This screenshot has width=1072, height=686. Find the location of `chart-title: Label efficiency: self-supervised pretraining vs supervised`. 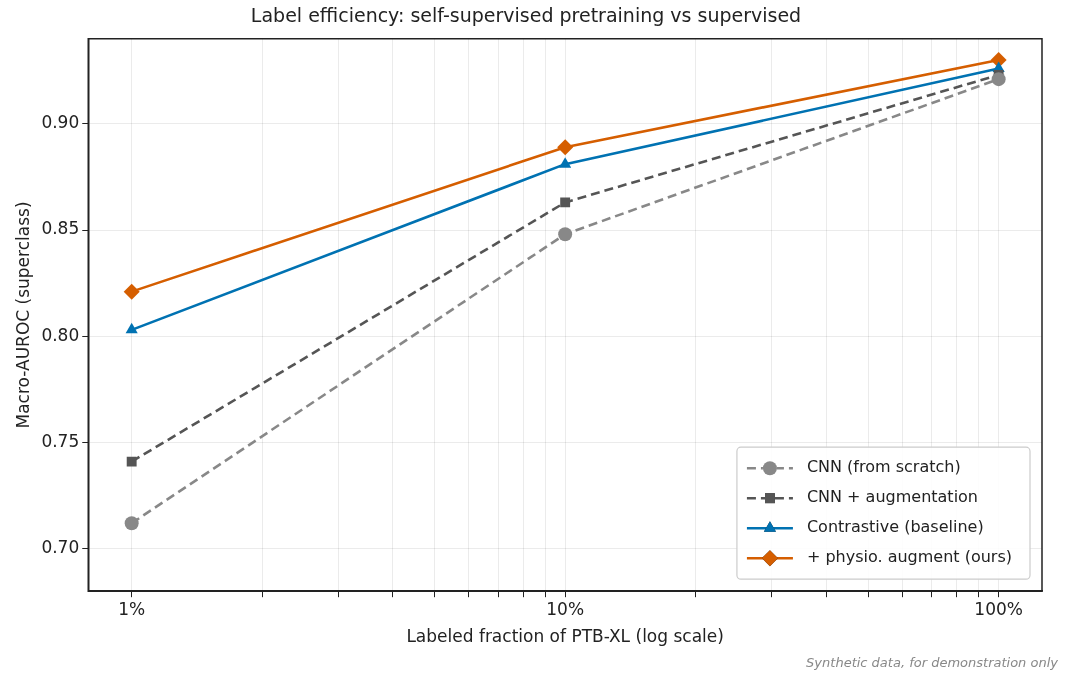

chart-title: Label efficiency: self-supervised pretraining vs supervised is located at coordinates (526, 15).